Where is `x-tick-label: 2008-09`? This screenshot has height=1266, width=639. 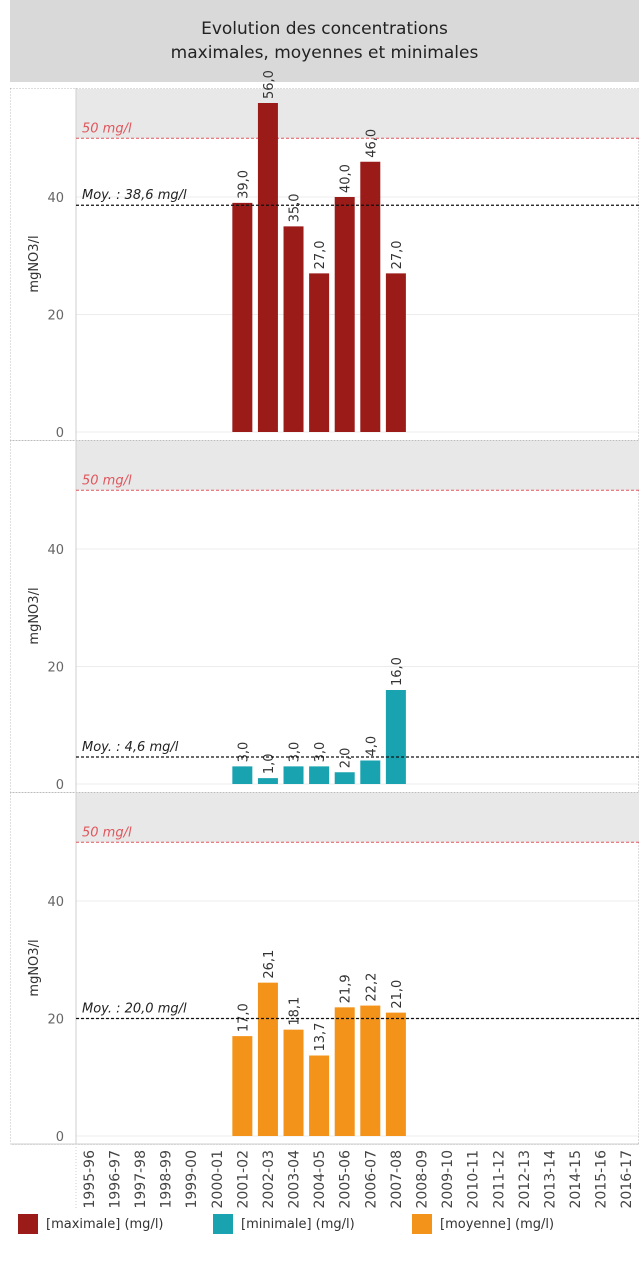 x-tick-label: 2008-09 is located at coordinates (422, 1179).